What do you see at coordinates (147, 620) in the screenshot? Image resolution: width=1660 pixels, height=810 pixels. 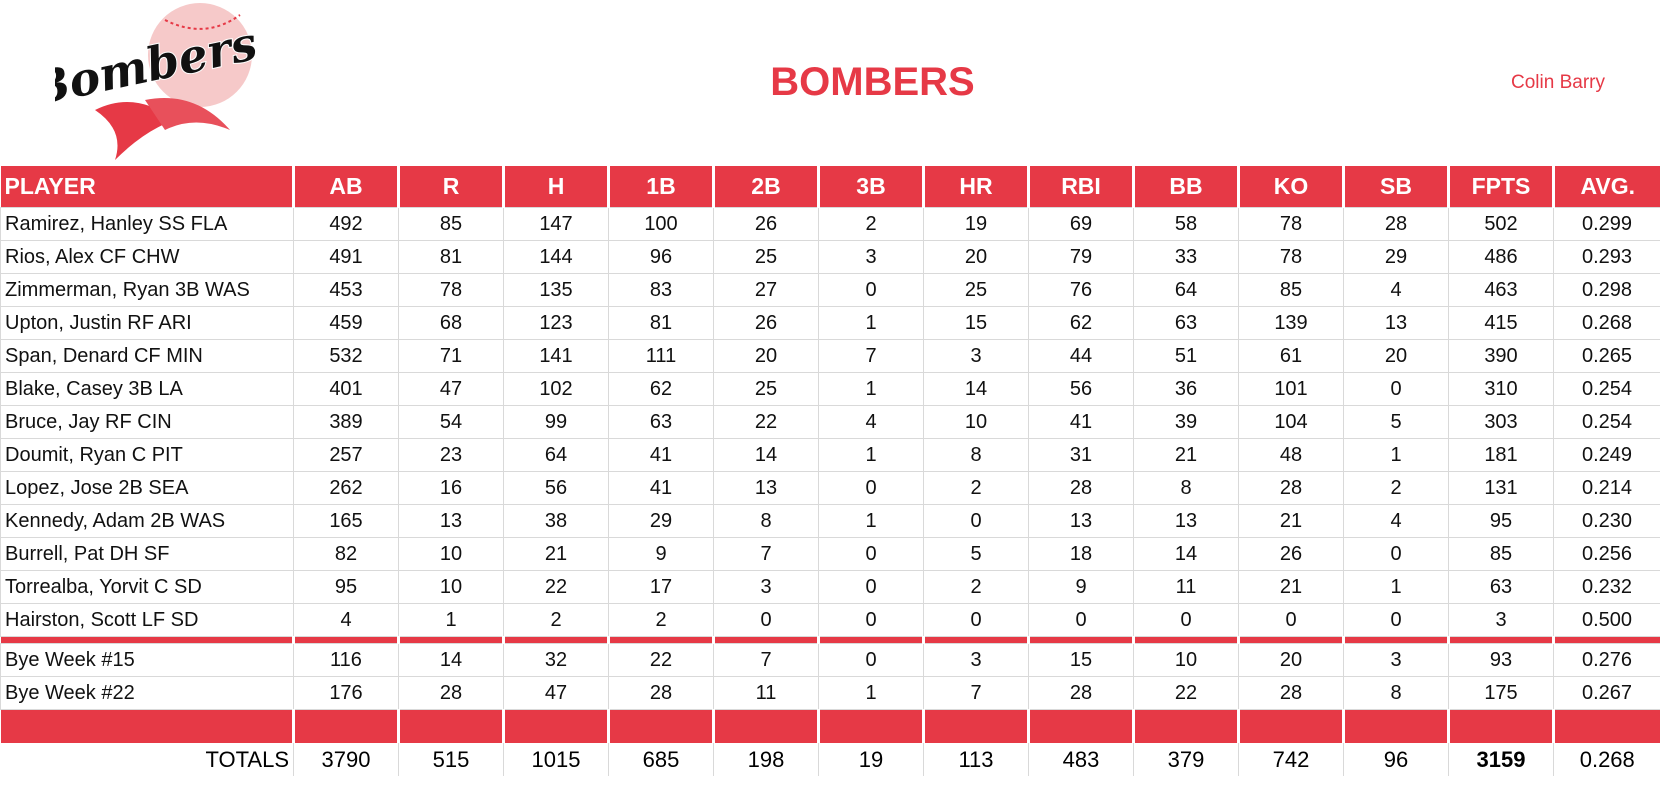 I see `player-name: Hairston, Scott LF SD` at bounding box center [147, 620].